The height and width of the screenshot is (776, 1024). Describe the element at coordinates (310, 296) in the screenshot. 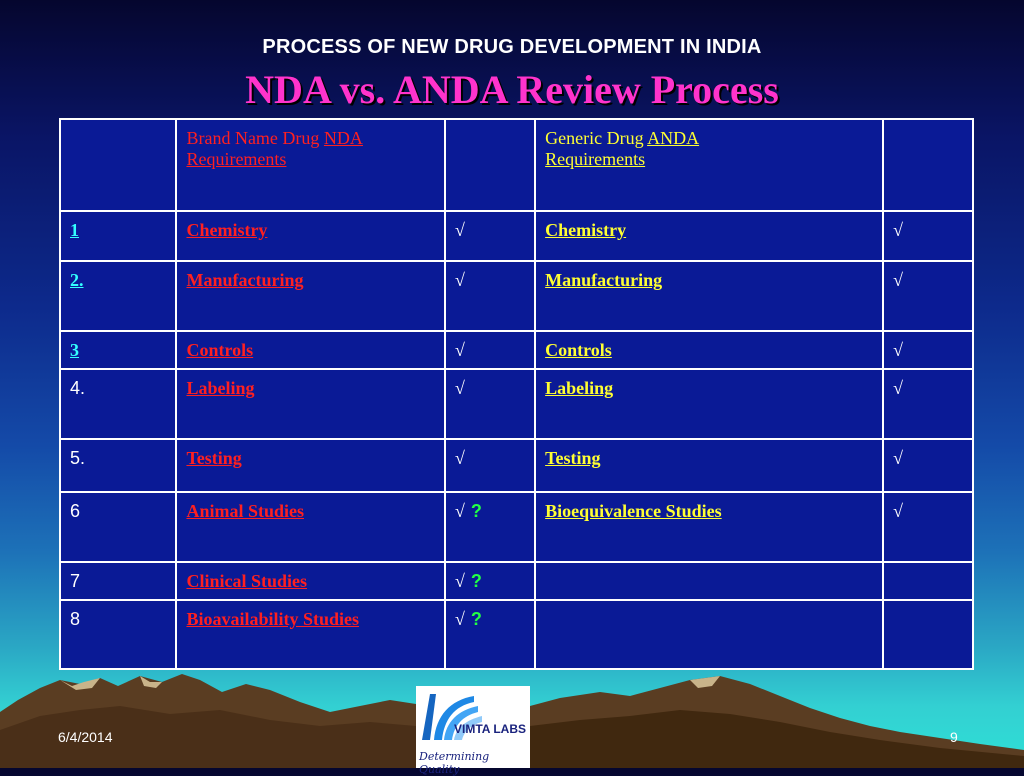

I see `nda-item-cell: Manufacturing` at that location.